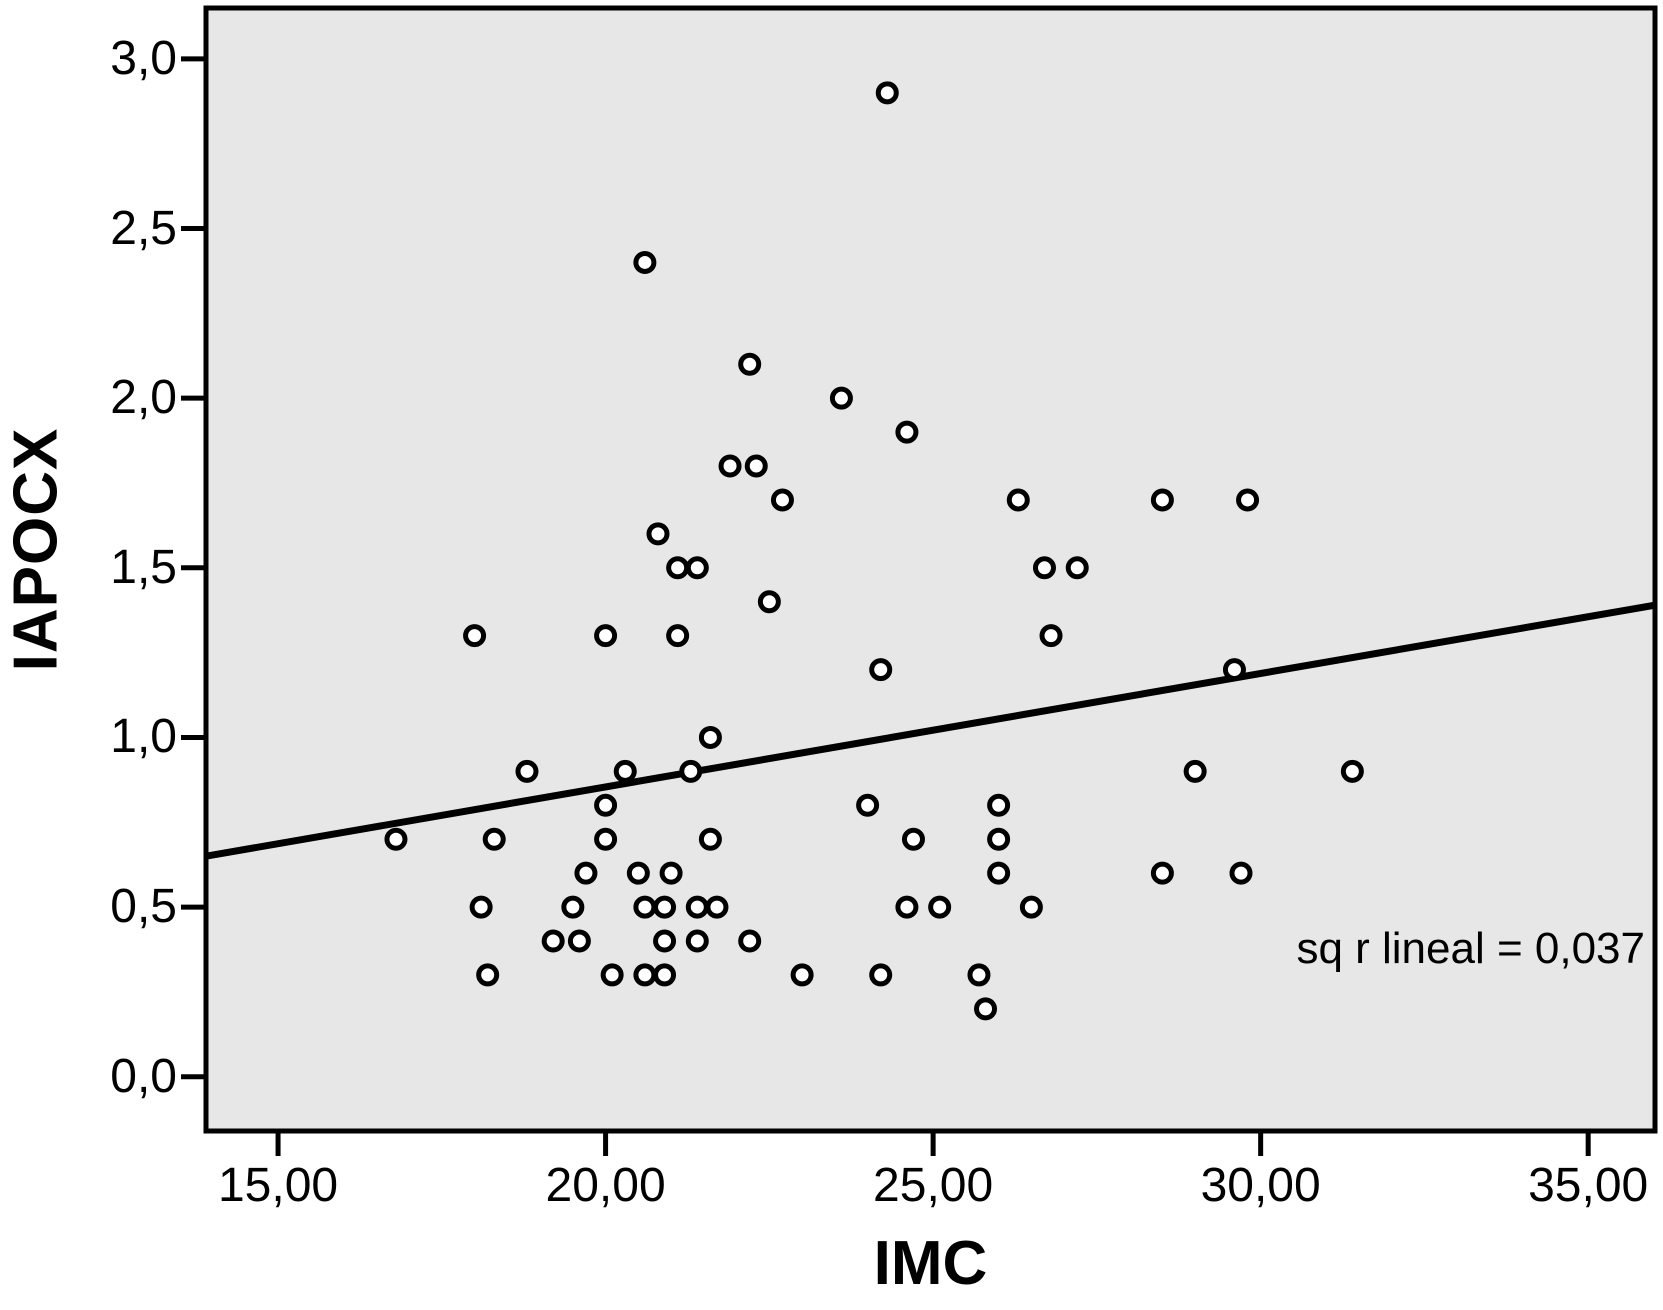  Describe the element at coordinates (1470, 948) in the screenshot. I see `r-squared-annotation: sq r lineal = 0,037` at that location.